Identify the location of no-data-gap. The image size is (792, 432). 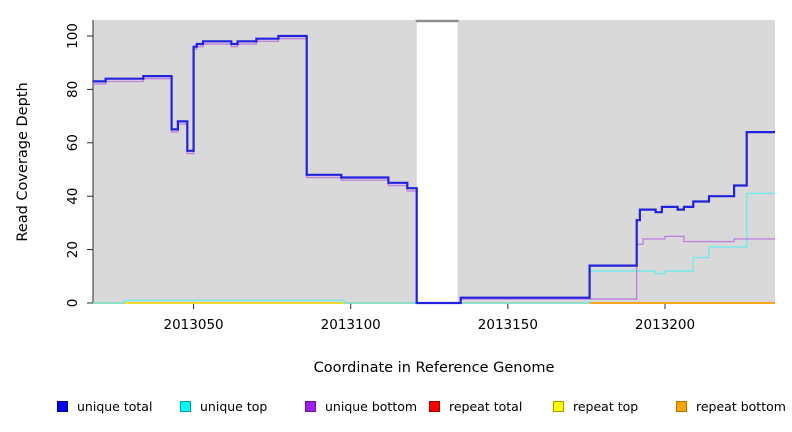
(437, 161).